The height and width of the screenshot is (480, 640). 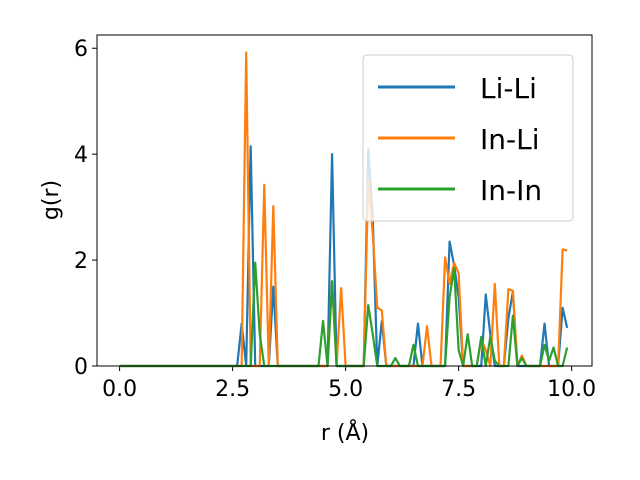 I want to click on x-tick-label: 7.5, so click(x=458, y=389).